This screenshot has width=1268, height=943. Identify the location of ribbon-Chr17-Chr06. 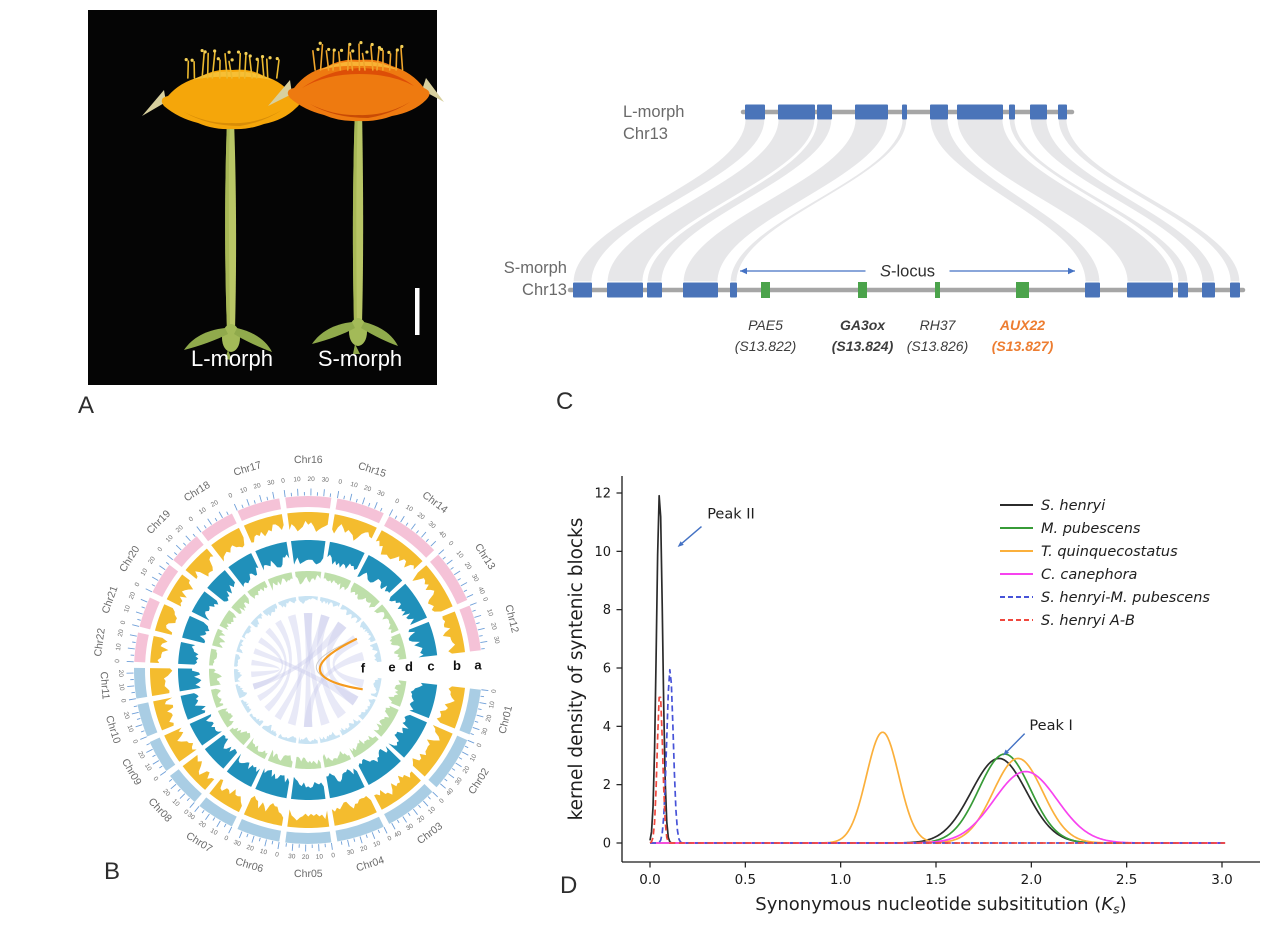
(294, 670).